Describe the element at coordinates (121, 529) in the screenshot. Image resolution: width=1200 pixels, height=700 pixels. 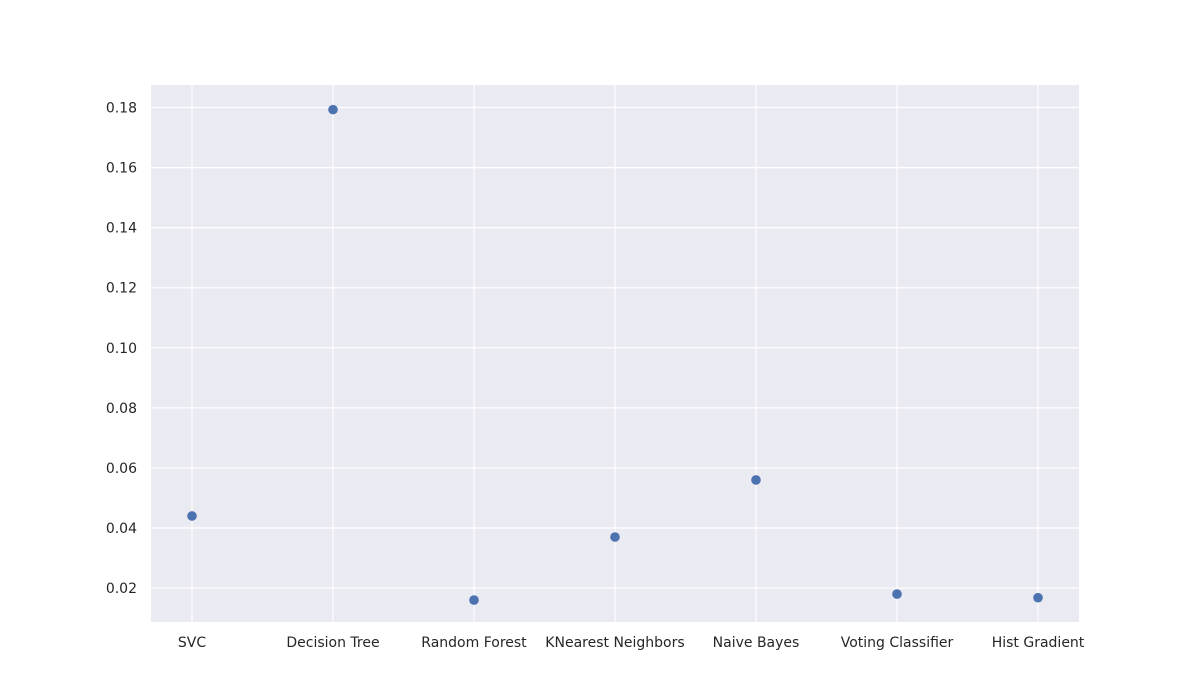
I see `y-tick-label: 0.04` at that location.